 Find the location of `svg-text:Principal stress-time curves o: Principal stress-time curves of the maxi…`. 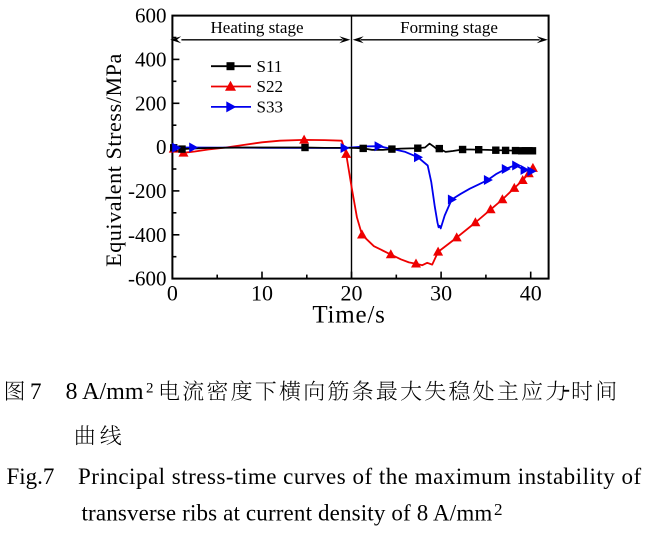

svg-text:Principal stress-time curves o: Principal stress-time curves of the maxi… is located at coordinates (360, 476).